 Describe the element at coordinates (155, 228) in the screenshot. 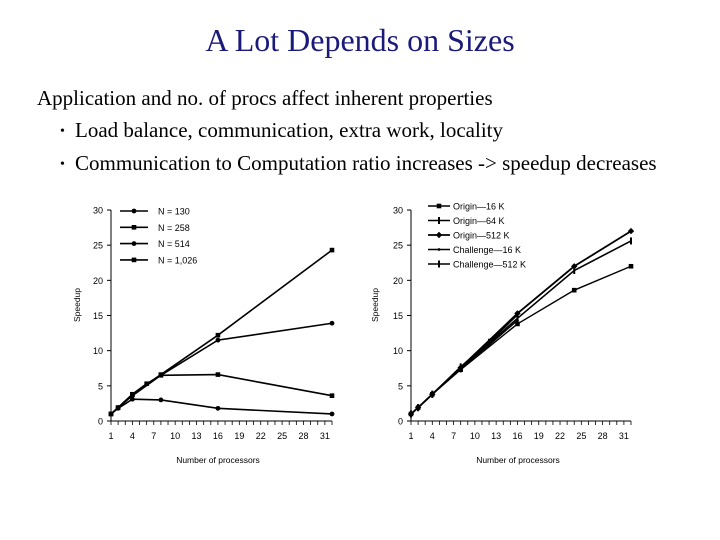

I see `legend-item: N = 258` at that location.